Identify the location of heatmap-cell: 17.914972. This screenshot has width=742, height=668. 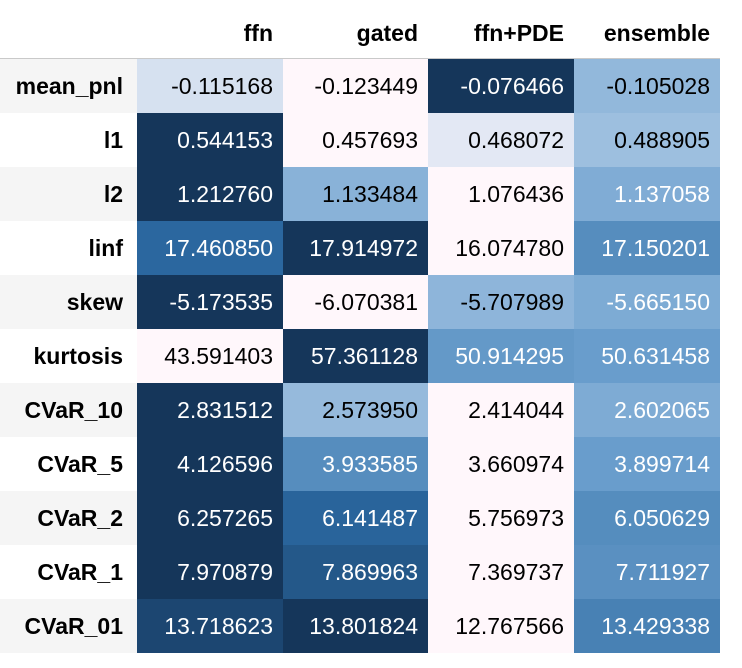
(355, 248).